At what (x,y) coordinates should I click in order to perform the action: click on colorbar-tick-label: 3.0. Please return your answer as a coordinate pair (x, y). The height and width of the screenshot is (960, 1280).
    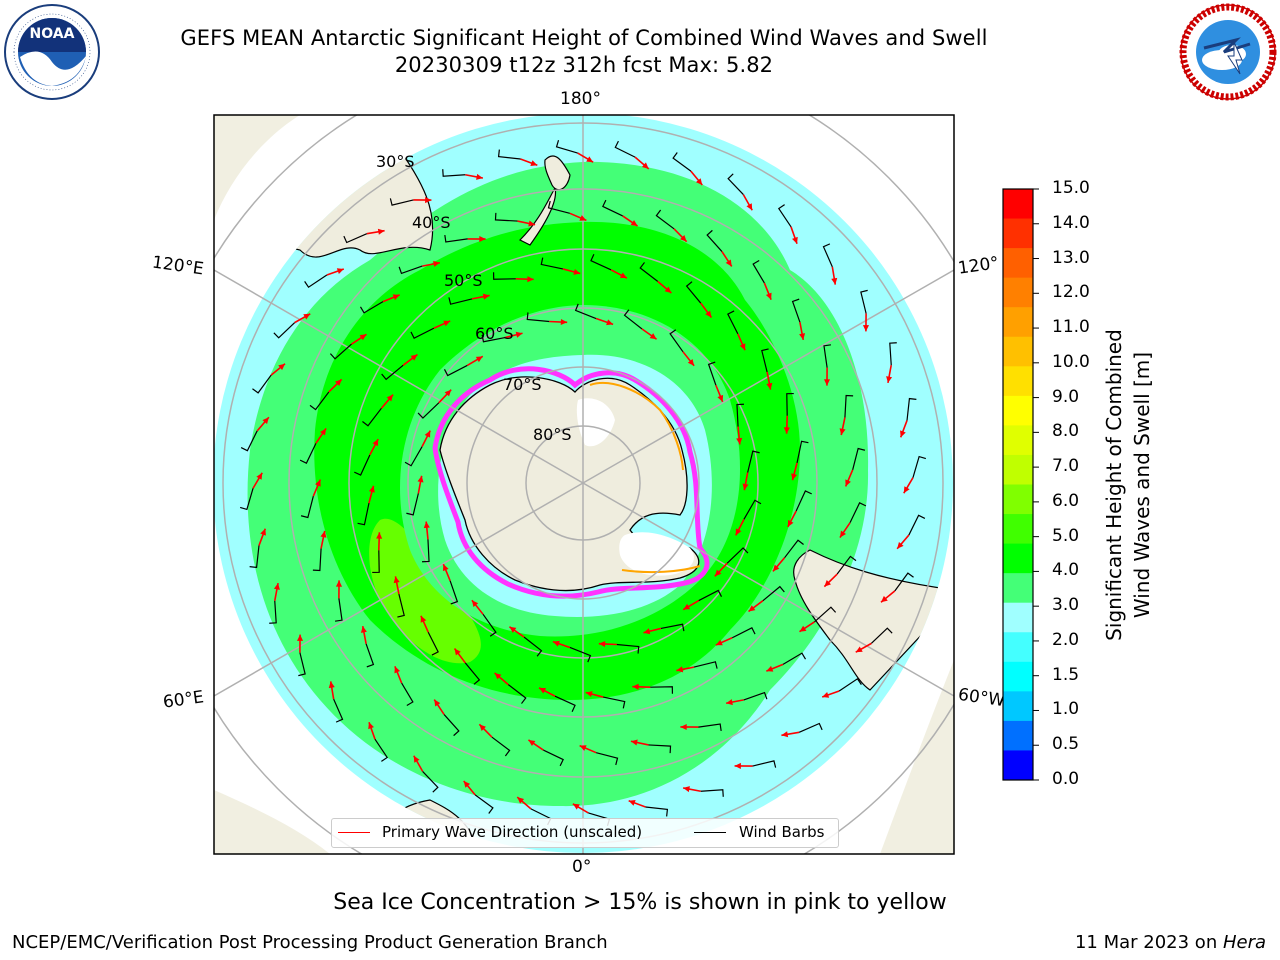
    Looking at the image, I should click on (1066, 605).